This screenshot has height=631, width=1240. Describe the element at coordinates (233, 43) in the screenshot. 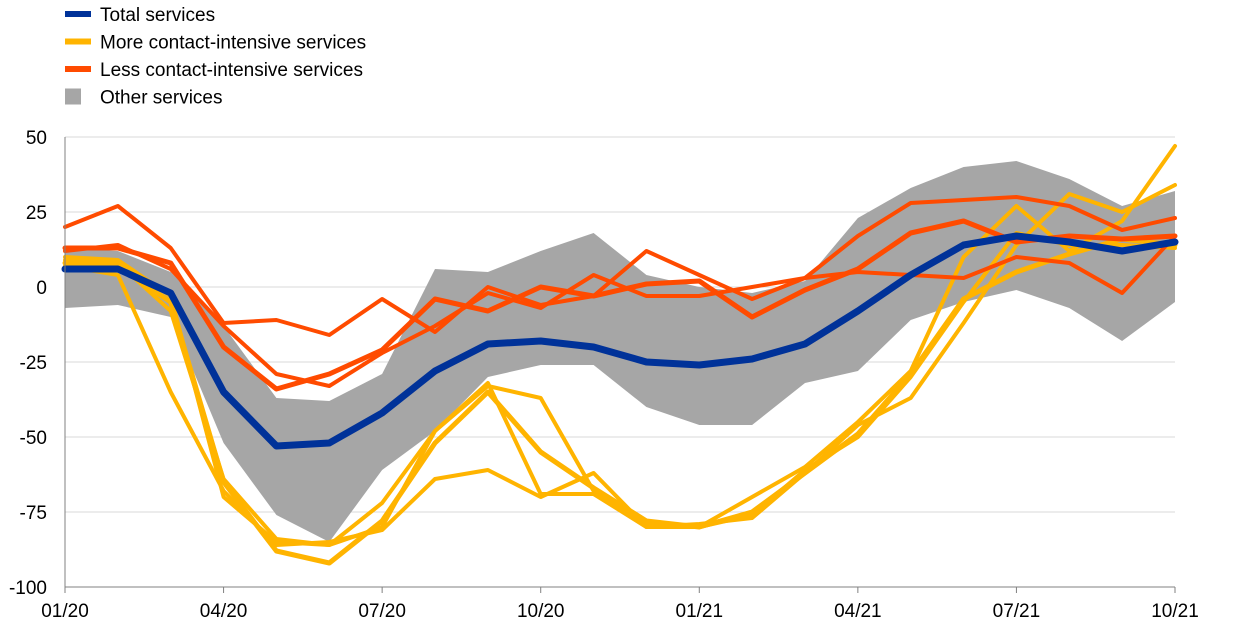

I see `legend-label-1: More contact-intensive services` at that location.